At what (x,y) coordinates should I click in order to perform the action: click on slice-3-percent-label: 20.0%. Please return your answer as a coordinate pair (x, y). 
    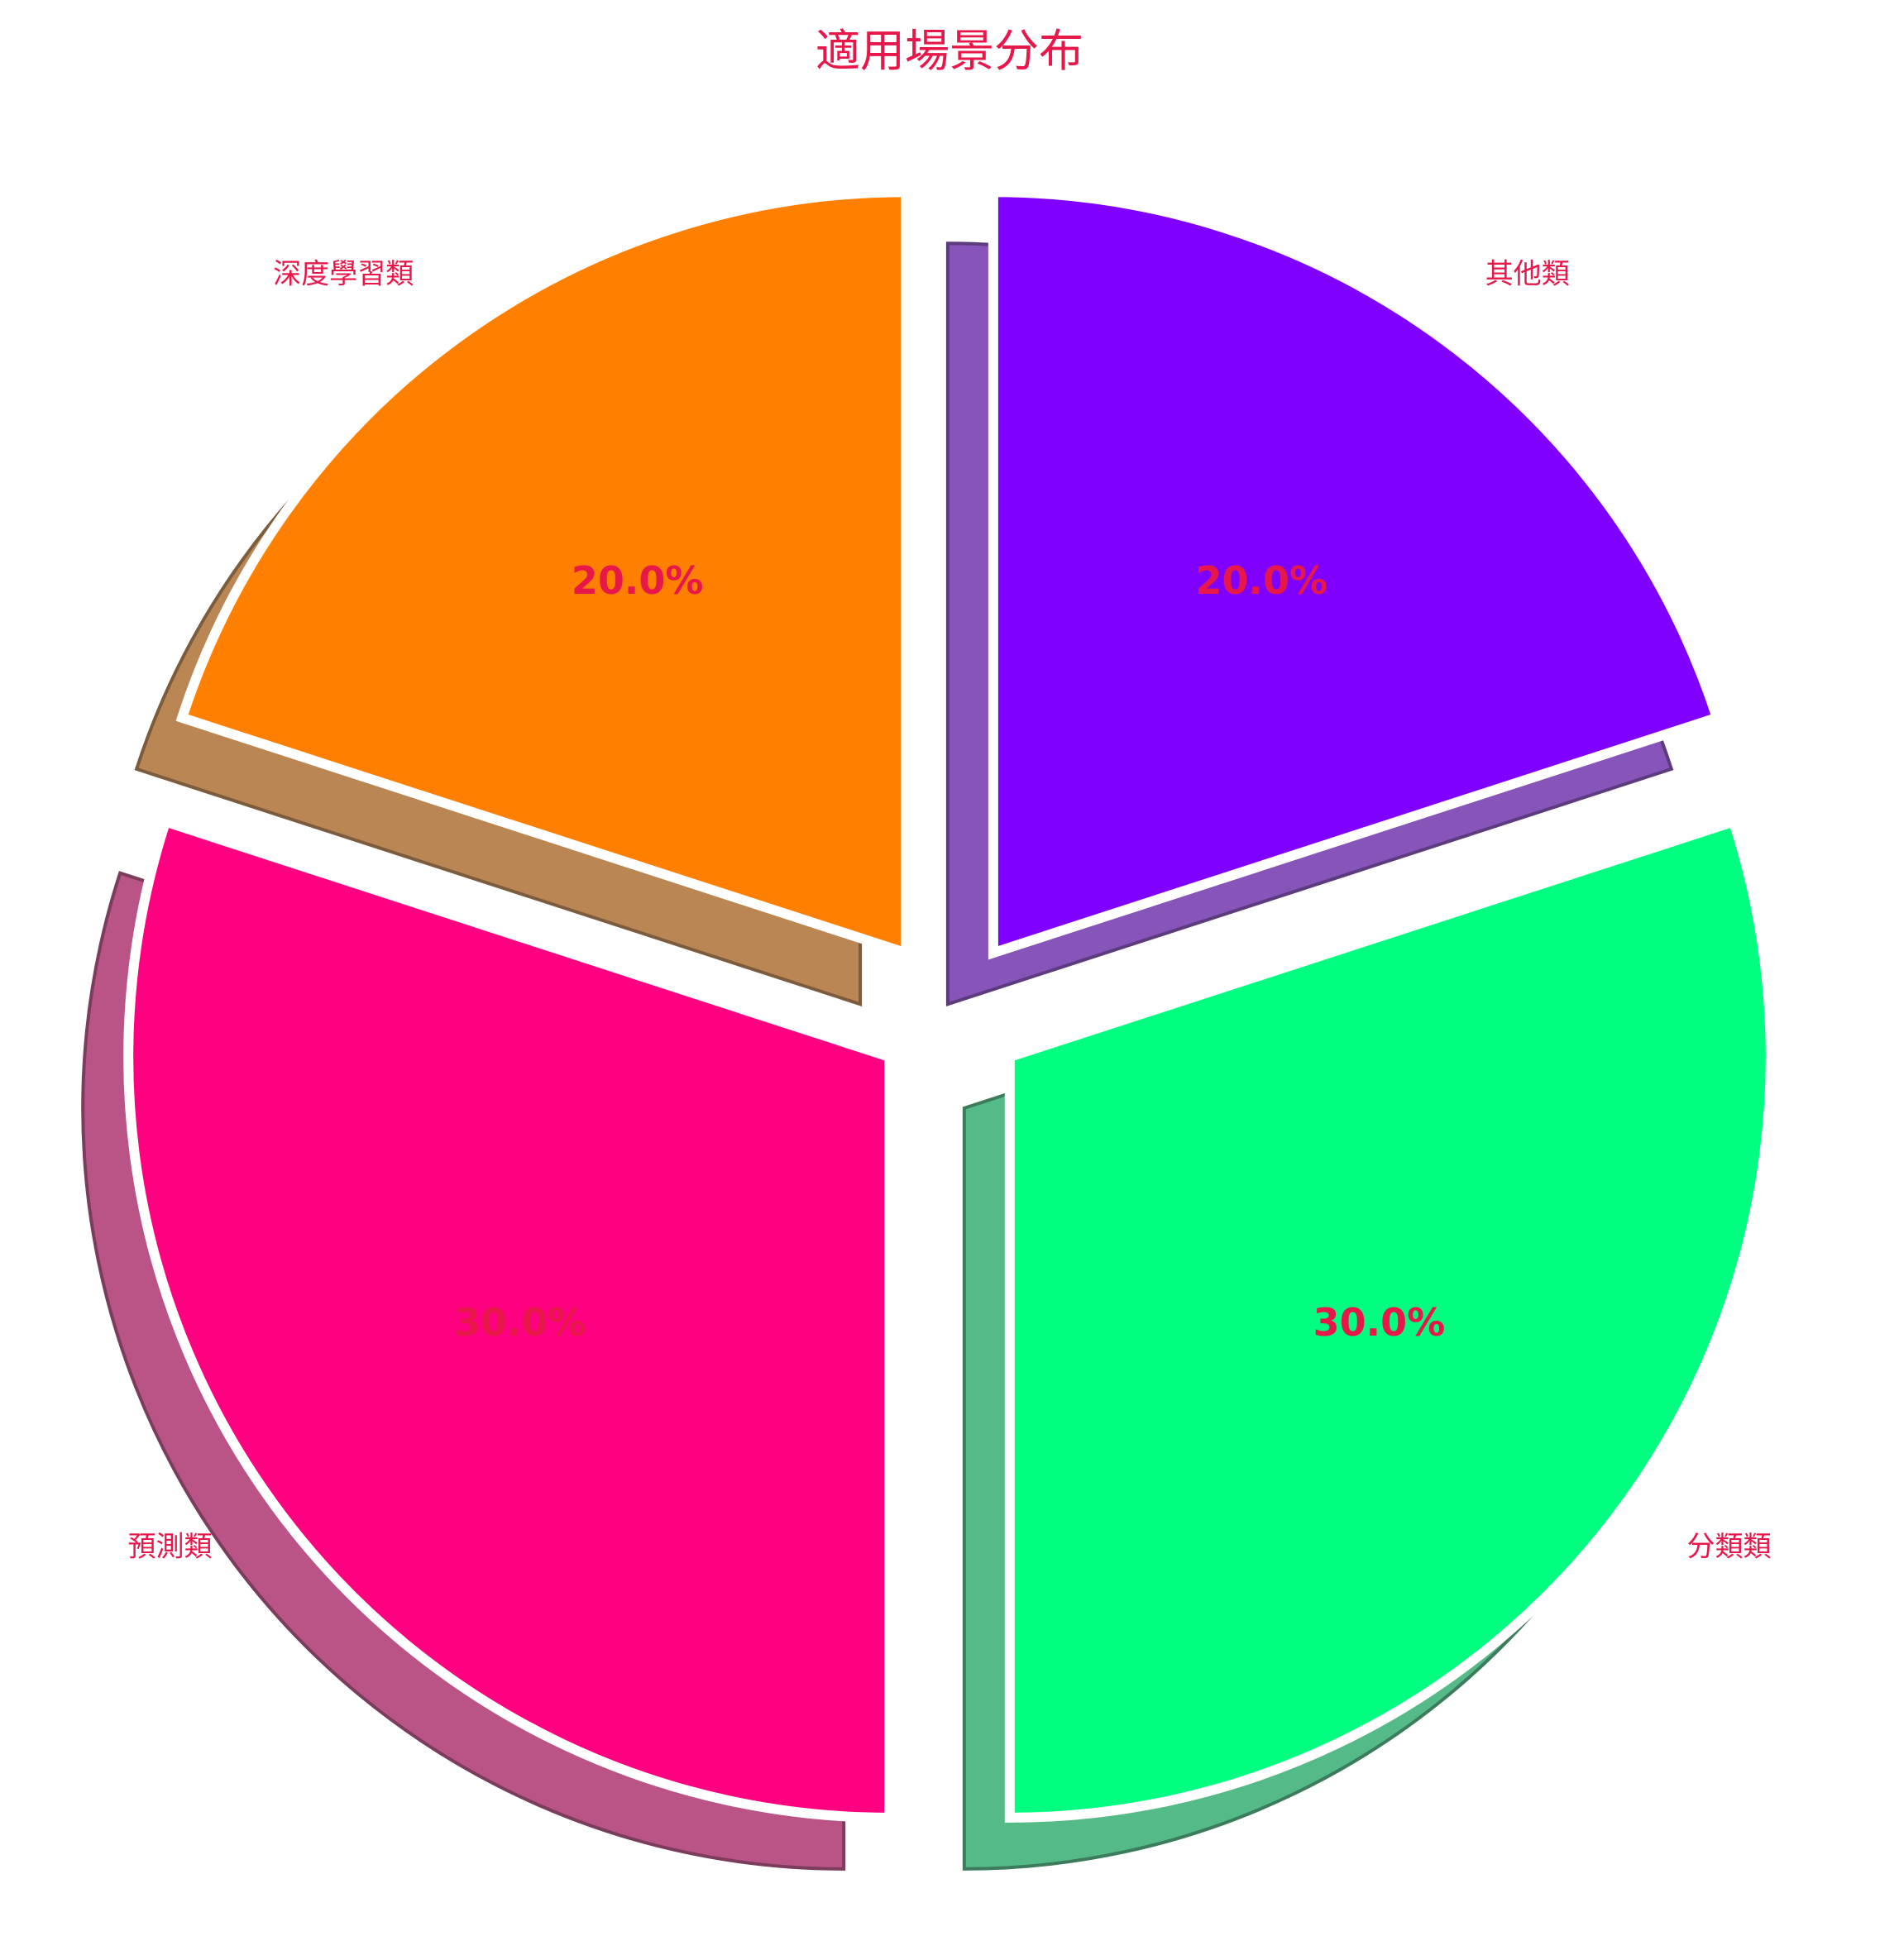
    Looking at the image, I should click on (1262, 580).